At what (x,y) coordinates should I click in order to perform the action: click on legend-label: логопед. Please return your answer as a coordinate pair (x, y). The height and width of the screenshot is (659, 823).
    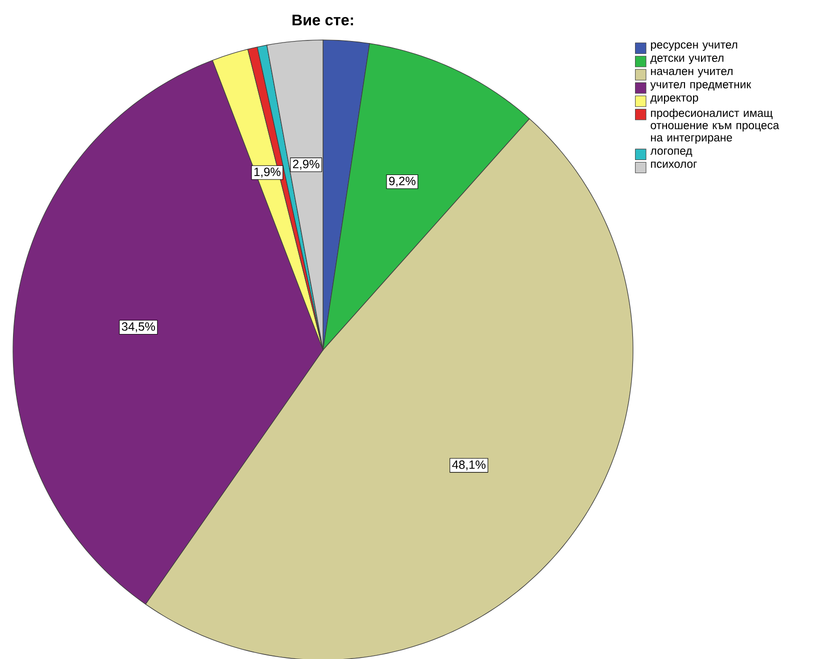
    Looking at the image, I should click on (671, 152).